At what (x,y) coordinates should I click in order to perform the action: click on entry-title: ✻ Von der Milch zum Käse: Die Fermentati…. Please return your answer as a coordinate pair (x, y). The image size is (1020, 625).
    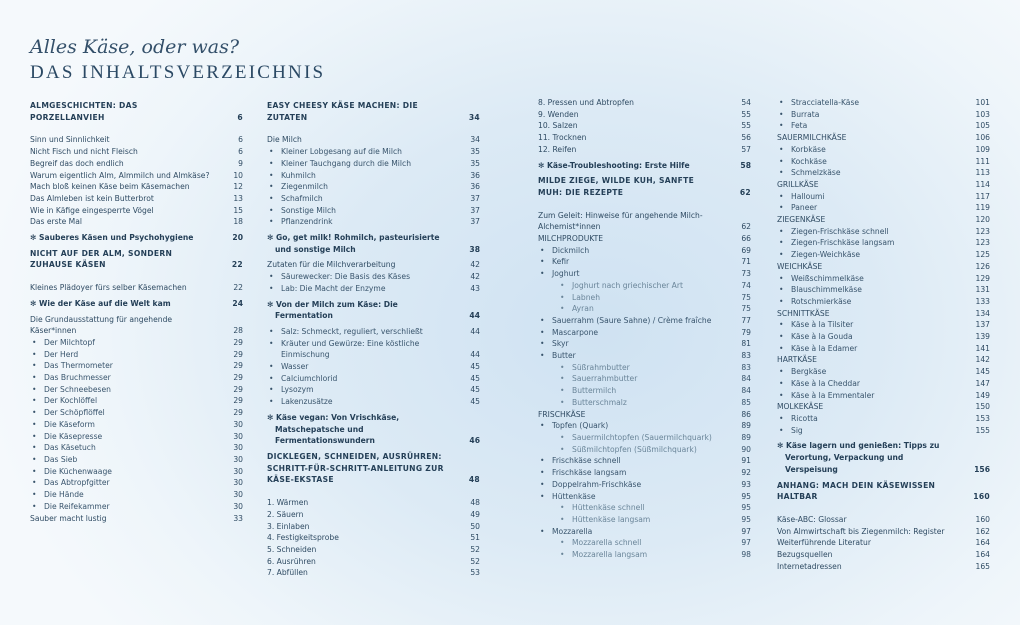
    Looking at the image, I should click on (363, 310).